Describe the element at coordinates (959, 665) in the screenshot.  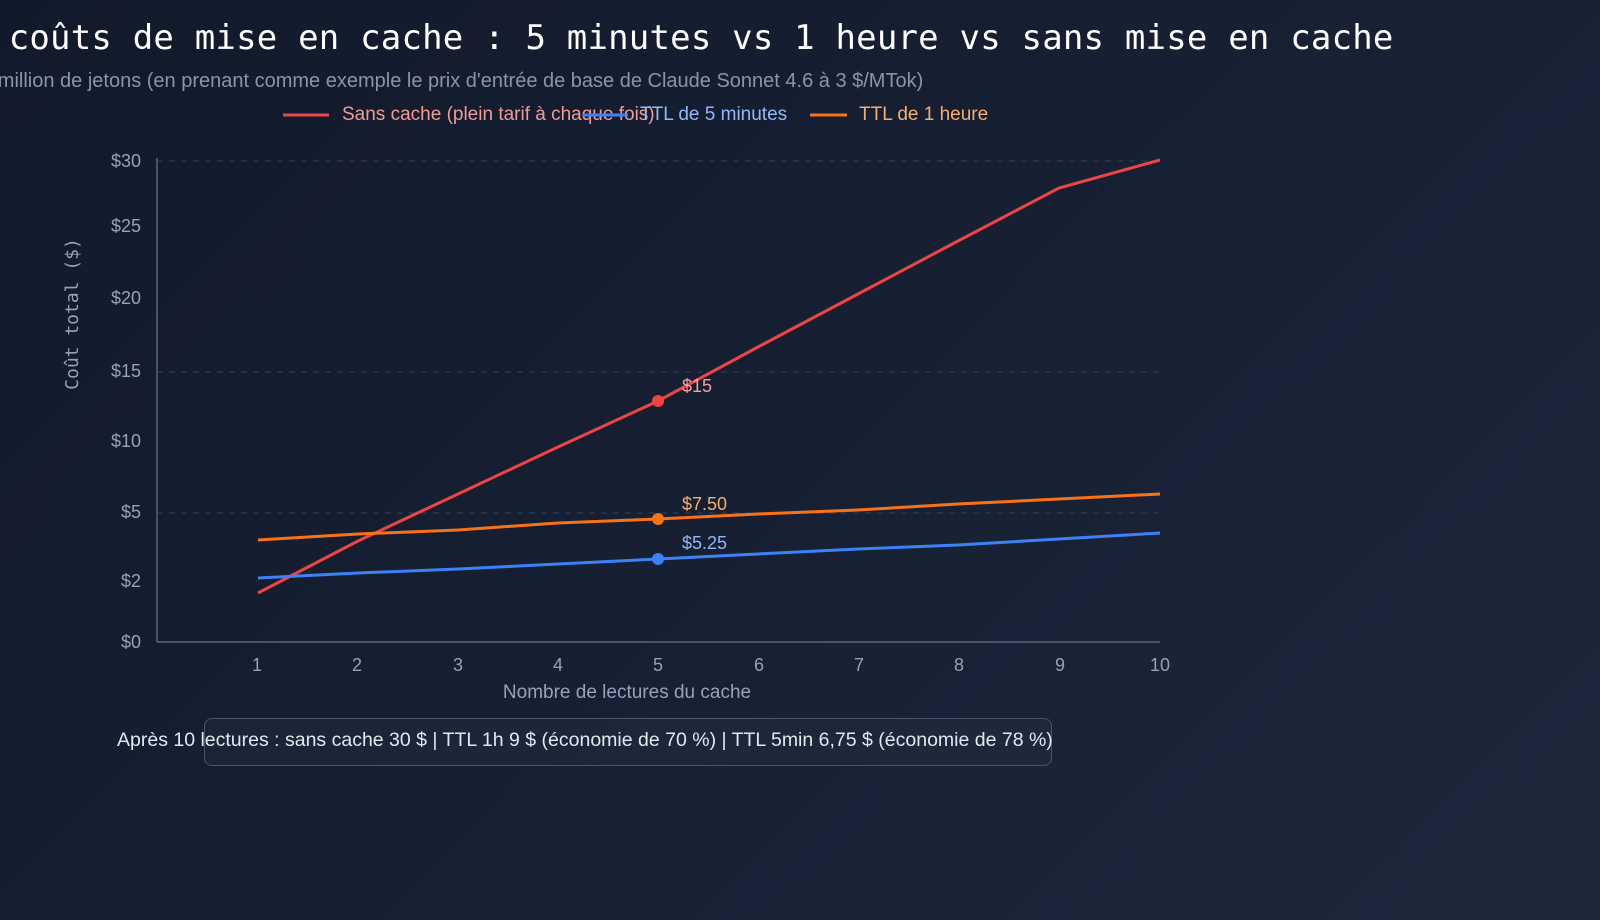
I see `svg-text: 8` at that location.